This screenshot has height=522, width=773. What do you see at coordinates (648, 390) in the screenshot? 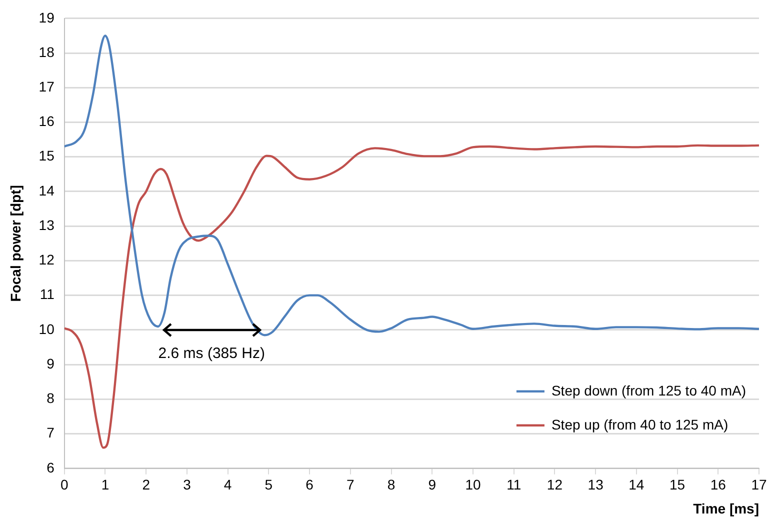
I see `legend-label: Step down (from 125 to 40 mA)` at bounding box center [648, 390].